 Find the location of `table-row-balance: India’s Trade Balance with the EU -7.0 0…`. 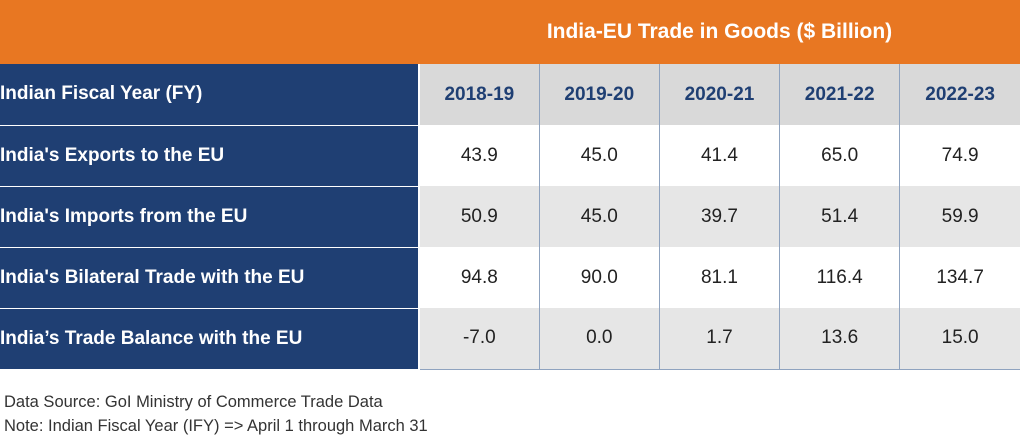

table-row-balance: India’s Trade Balance with the EU -7.0 0… is located at coordinates (510, 339).